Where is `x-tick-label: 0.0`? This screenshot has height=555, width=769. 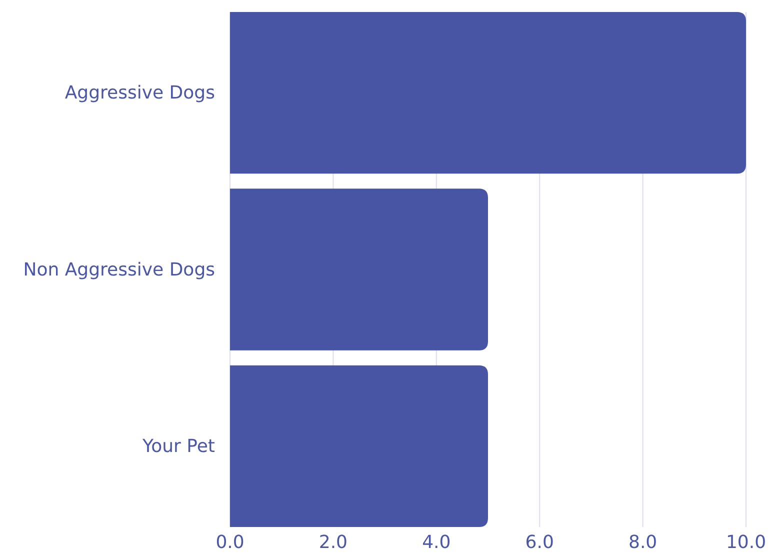
x-tick-label: 0.0 is located at coordinates (230, 542).